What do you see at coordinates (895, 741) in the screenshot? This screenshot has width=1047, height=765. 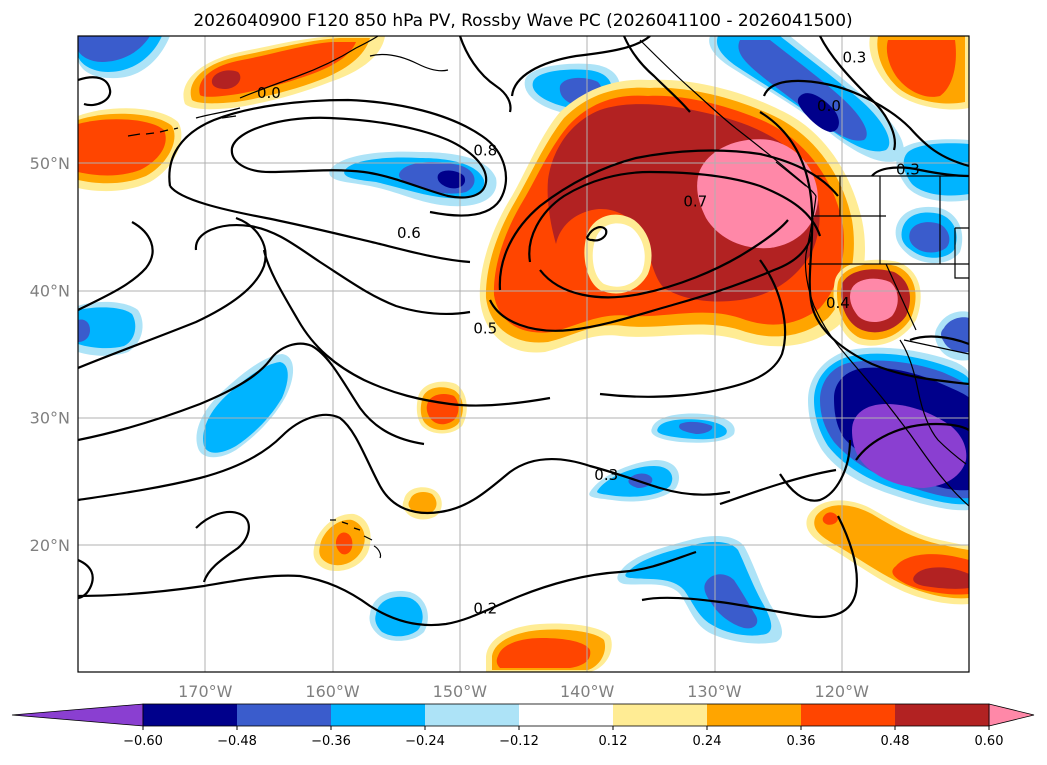 I see `colorbar-tick-label: 0.48` at bounding box center [895, 741].